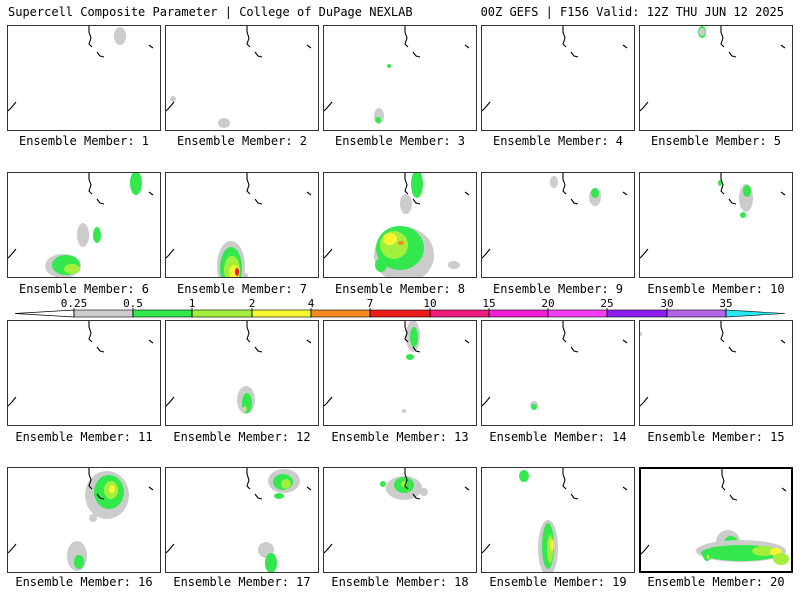 This screenshot has width=800, height=600. What do you see at coordinates (429, 304) in the screenshot?
I see `legend-tick-label: 10` at bounding box center [429, 304].